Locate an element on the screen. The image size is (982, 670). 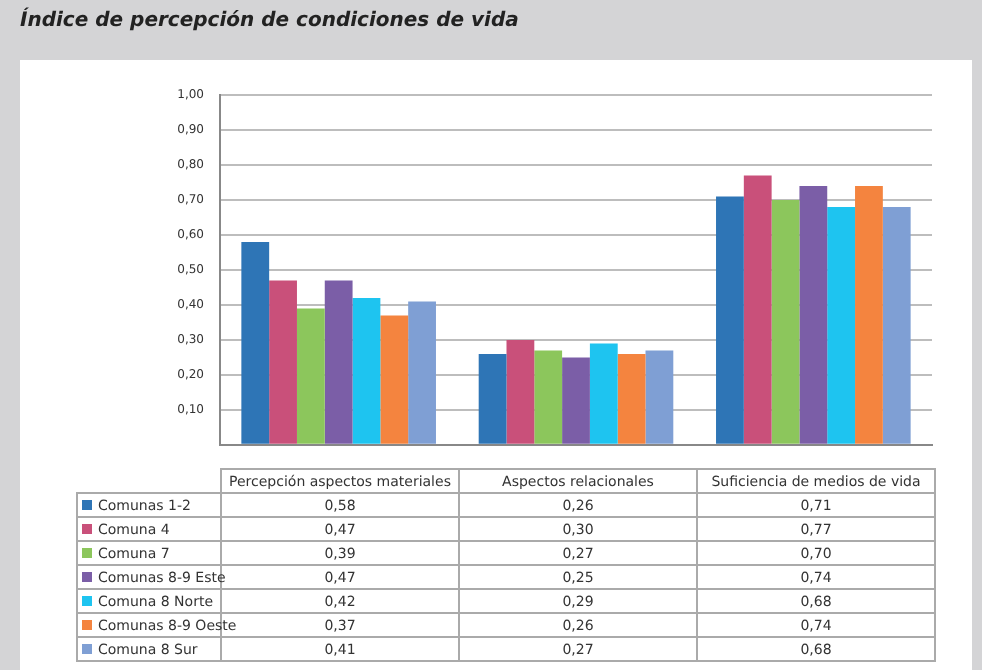
chart-title: Índice de percepción de condiciones de vida is located at coordinates (269, 21).